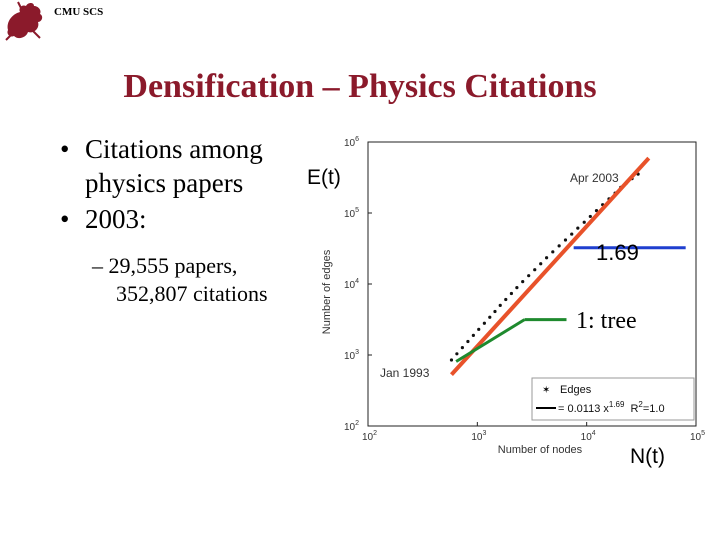 The height and width of the screenshot is (540, 720). What do you see at coordinates (324, 177) in the screenshot?
I see `et-label: E(t)` at bounding box center [324, 177].